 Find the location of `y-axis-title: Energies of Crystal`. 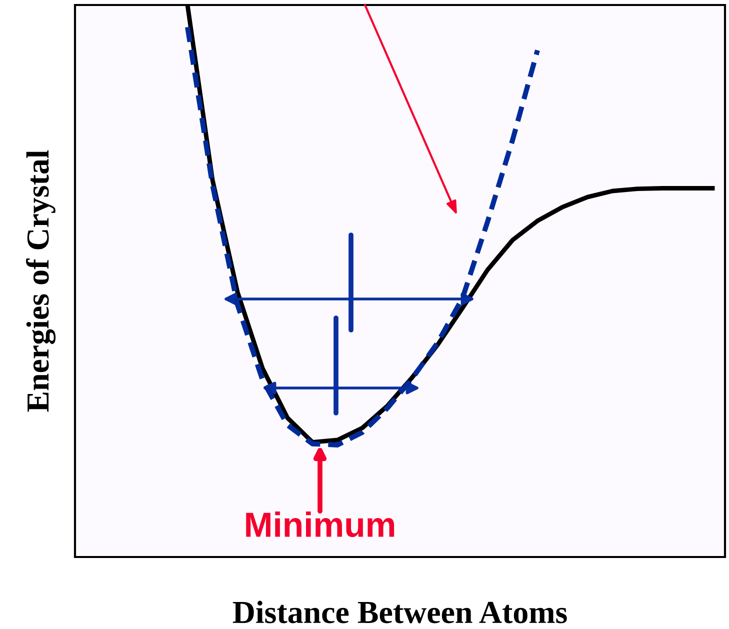

y-axis-title: Energies of Crystal is located at coordinates (41, 281).